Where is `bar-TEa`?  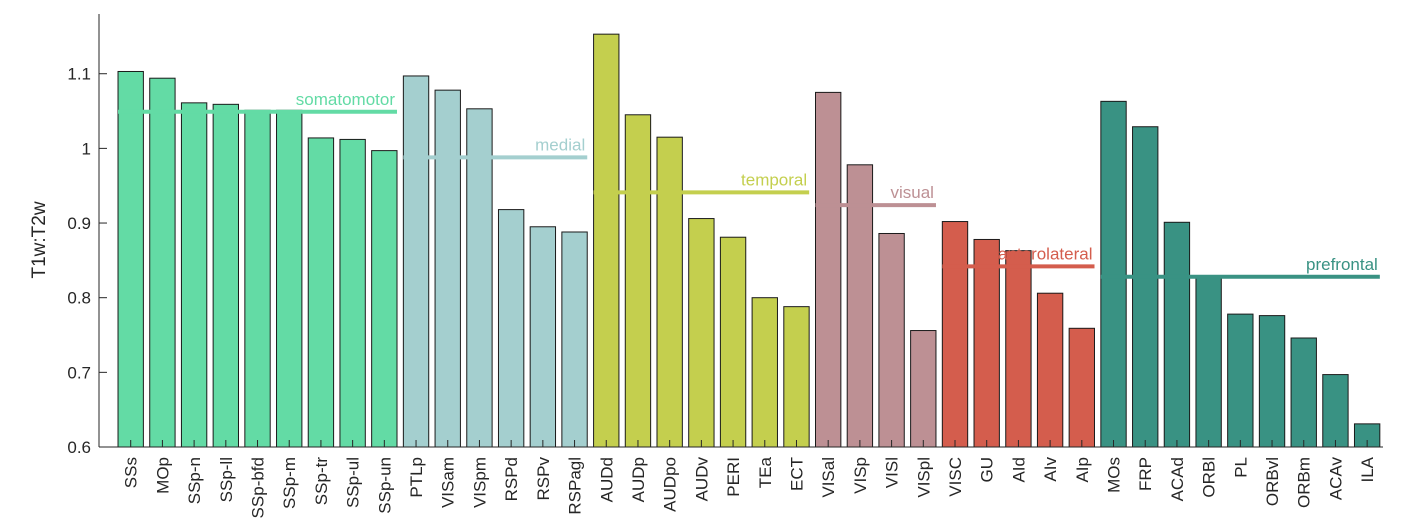 bar-TEa is located at coordinates (764, 372).